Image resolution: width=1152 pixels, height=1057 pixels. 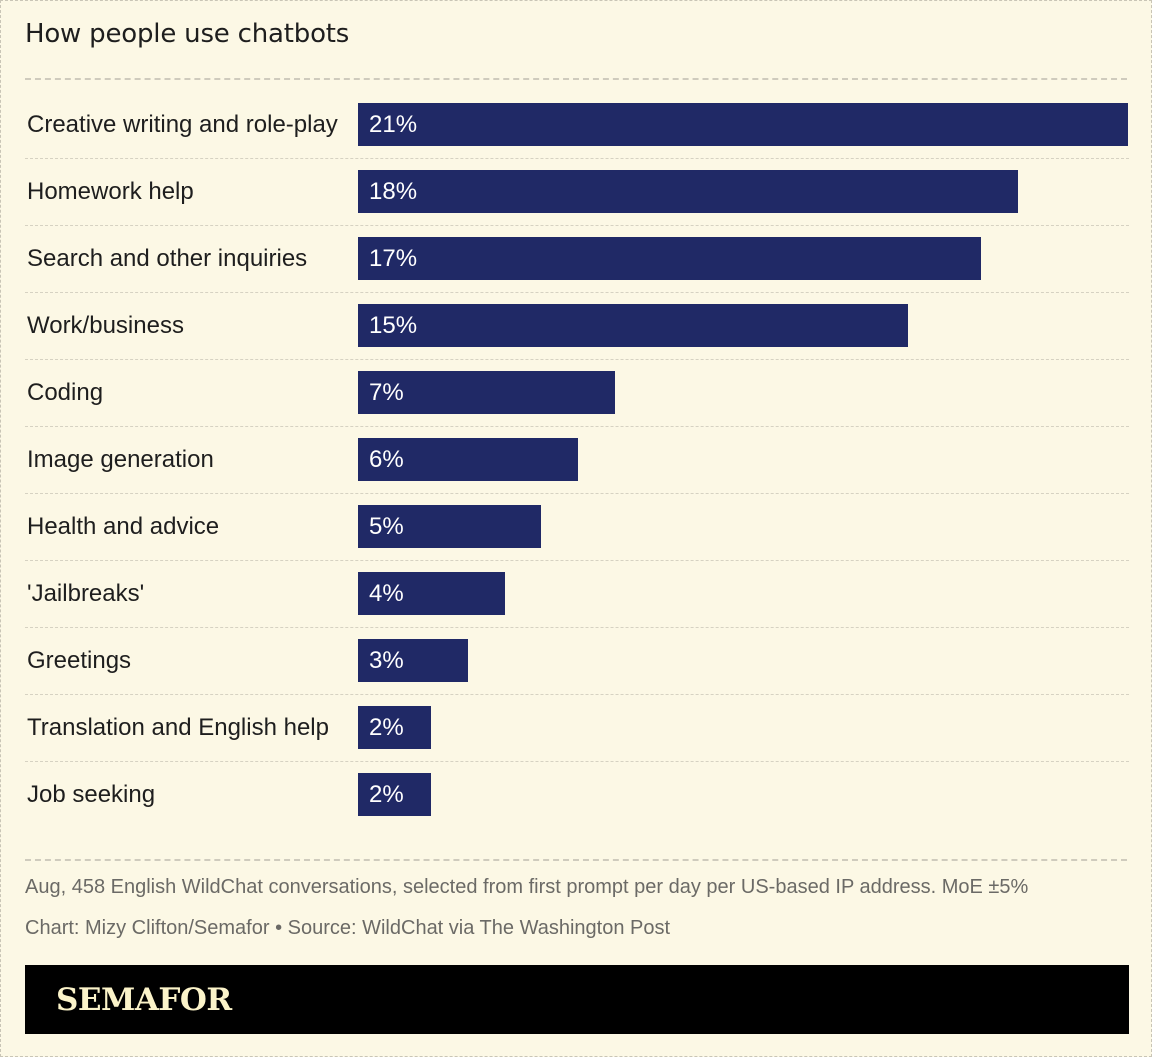 What do you see at coordinates (91, 794) in the screenshot?
I see `category-label: Job seeking` at bounding box center [91, 794].